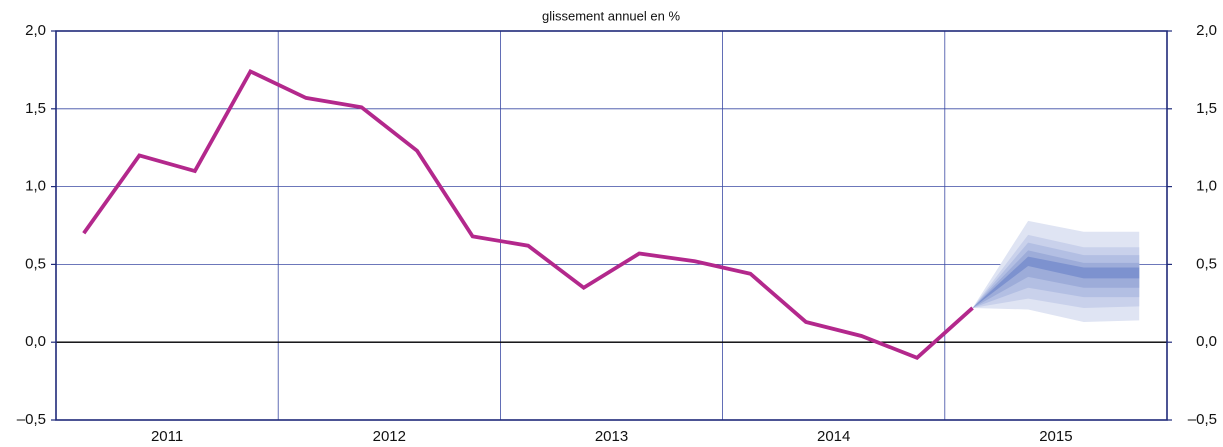 The height and width of the screenshot is (447, 1223). What do you see at coordinates (1206, 108) in the screenshot?
I see `y2-tick-label: 1,5` at bounding box center [1206, 108].